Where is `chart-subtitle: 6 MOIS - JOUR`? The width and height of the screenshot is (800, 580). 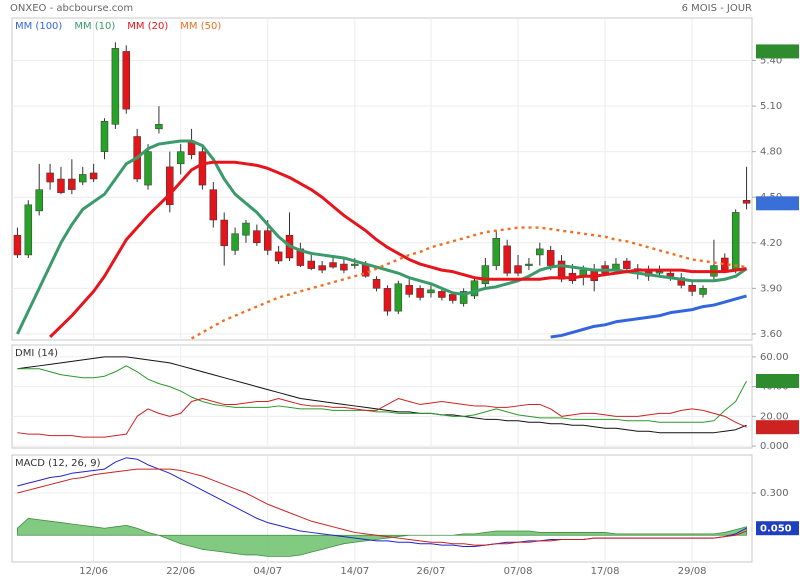 chart-subtitle: 6 MOIS - JOUR is located at coordinates (717, 8).